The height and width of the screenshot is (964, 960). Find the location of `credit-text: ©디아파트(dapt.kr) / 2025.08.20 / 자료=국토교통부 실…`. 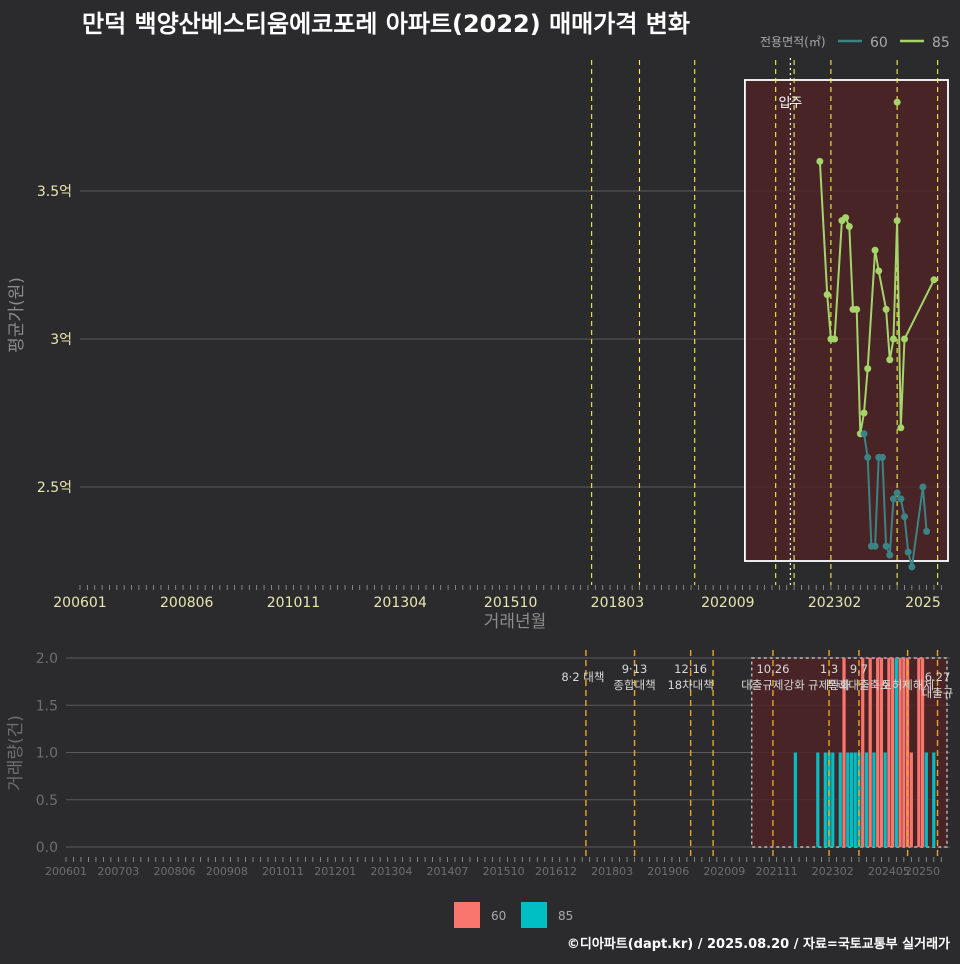

credit-text: ©디아파트(dapt.kr) / 2025.08.20 / 자료=국토교통부 실… is located at coordinates (758, 944).